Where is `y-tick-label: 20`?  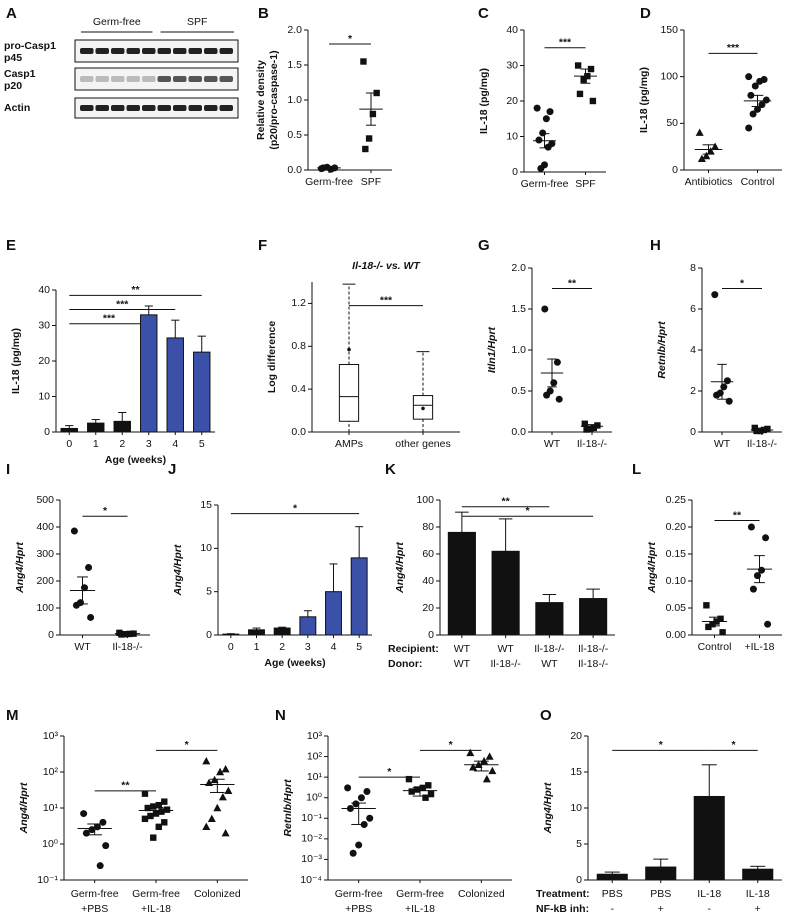 y-tick-label: 20 is located at coordinates (44, 361).